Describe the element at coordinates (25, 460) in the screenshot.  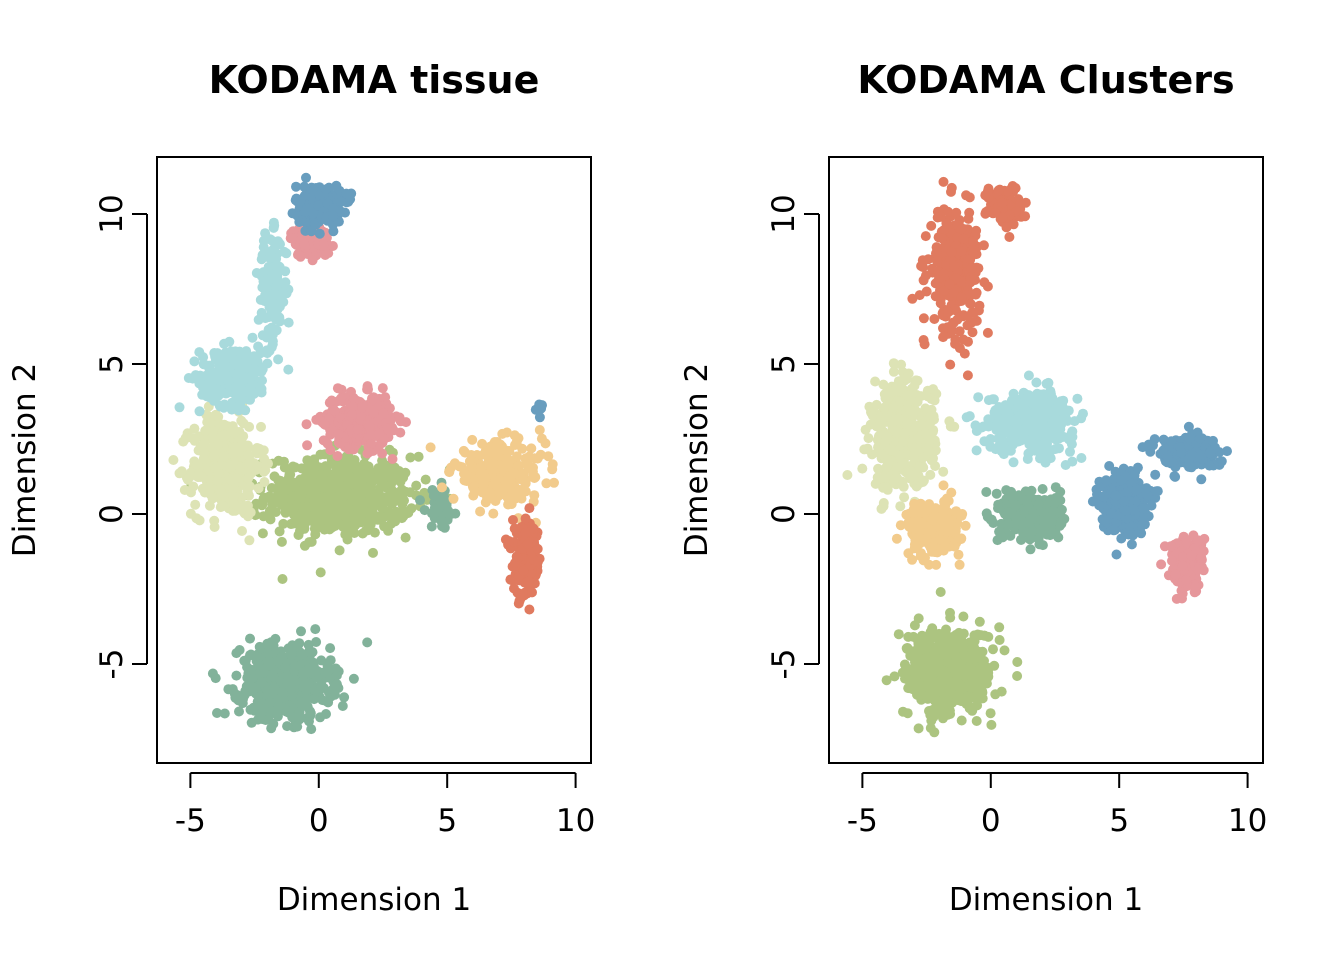
I see `y-axis-label: Dimension 2` at that location.